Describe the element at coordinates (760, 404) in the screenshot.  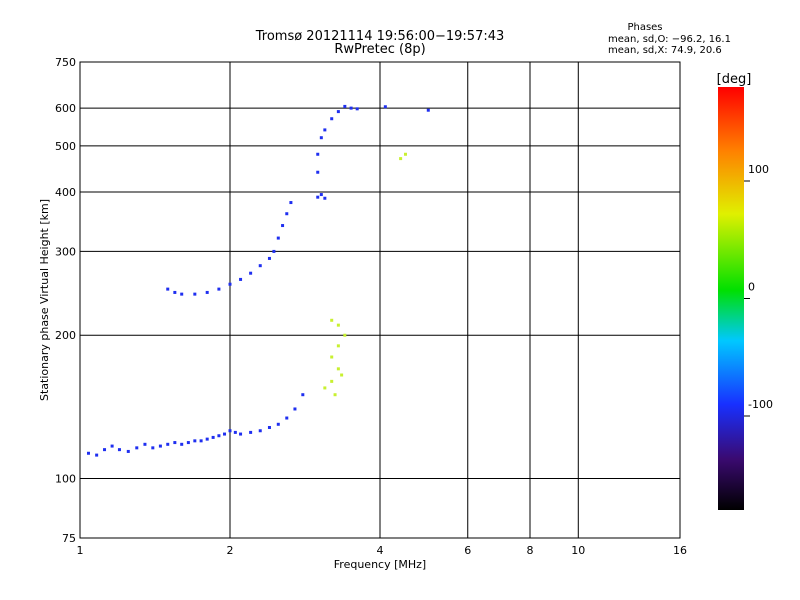
I see `colorbar-tick-label: -100` at that location.